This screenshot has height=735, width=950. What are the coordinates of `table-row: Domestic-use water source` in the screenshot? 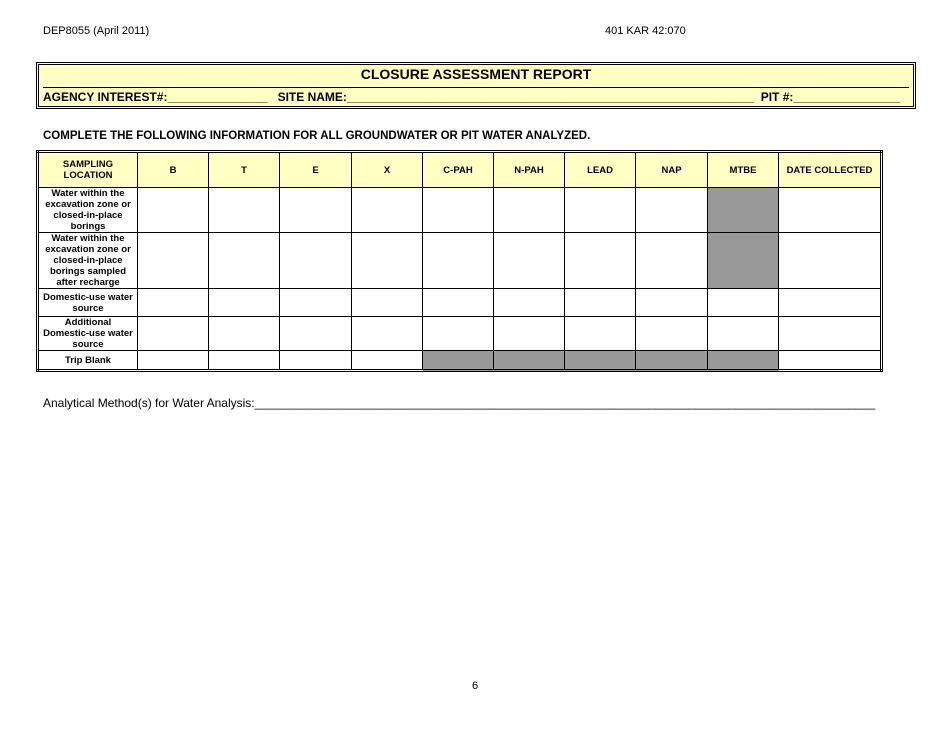 It's located at (459, 302).